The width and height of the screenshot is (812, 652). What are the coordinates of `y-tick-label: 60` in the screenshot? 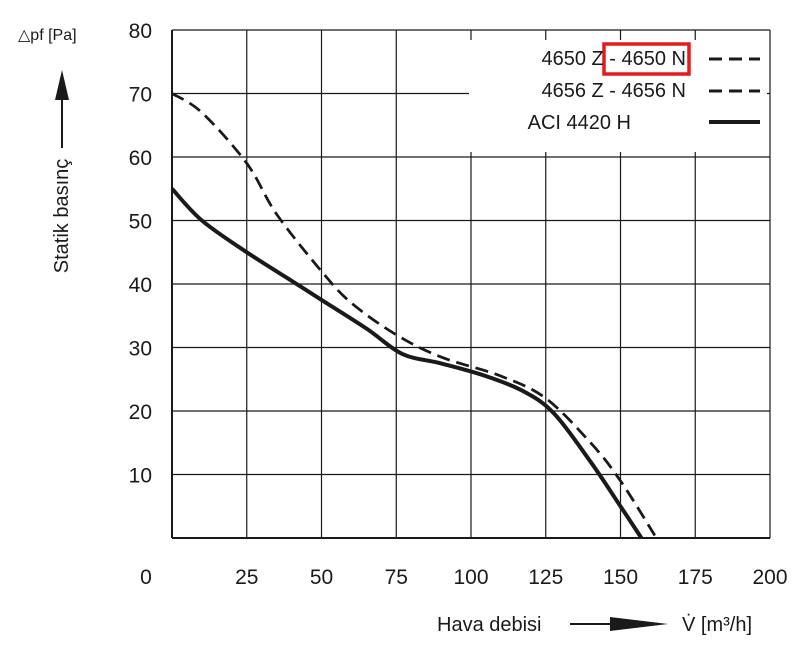 It's located at (140, 158).